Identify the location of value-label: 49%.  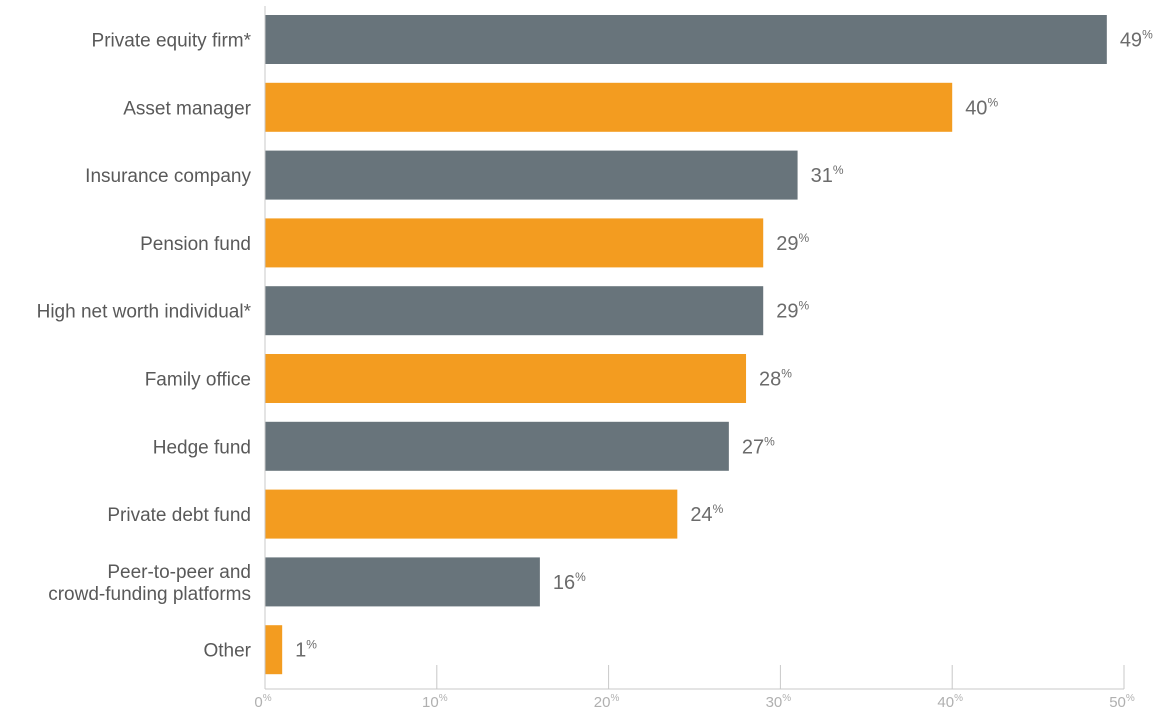
(1136, 40).